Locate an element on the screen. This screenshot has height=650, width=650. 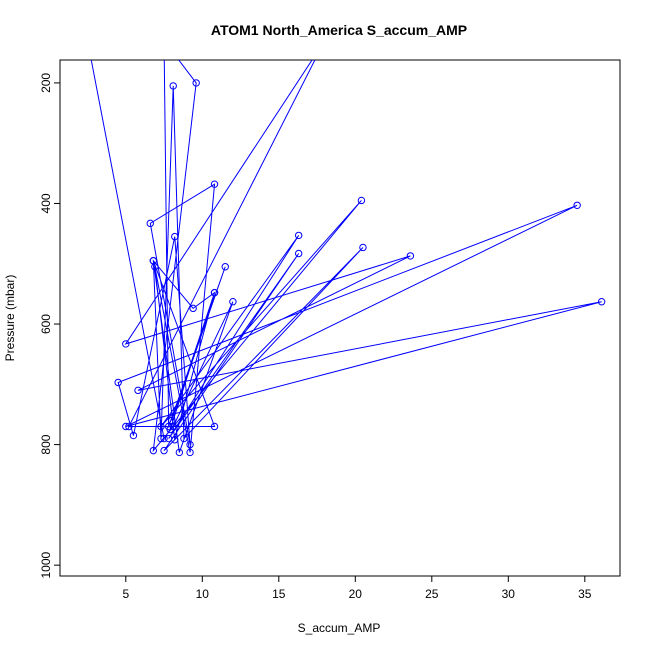
x-tick-label: 35 is located at coordinates (585, 594).